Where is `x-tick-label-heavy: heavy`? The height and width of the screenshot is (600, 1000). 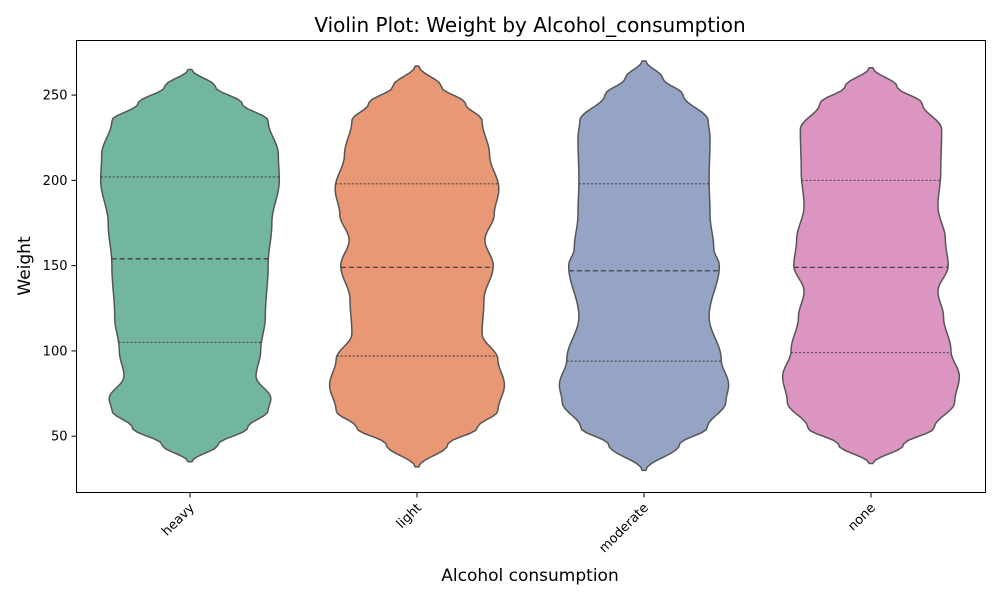 x-tick-label-heavy: heavy is located at coordinates (178, 520).